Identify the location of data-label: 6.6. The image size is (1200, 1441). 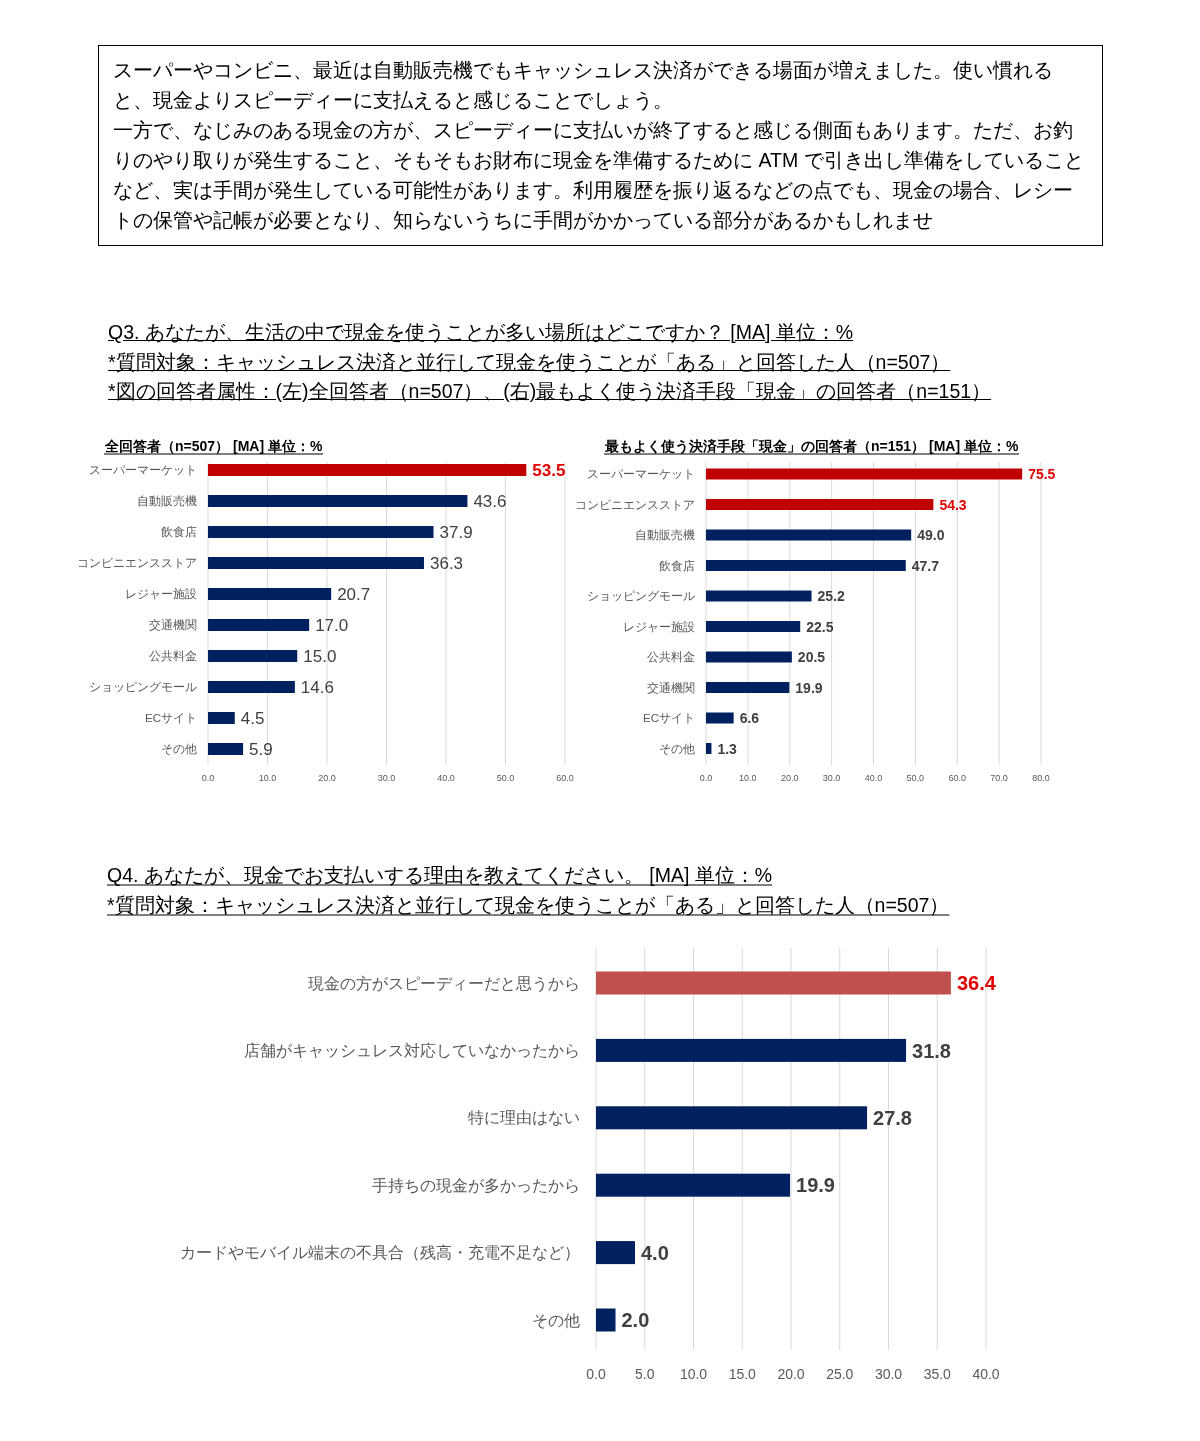
(749, 718).